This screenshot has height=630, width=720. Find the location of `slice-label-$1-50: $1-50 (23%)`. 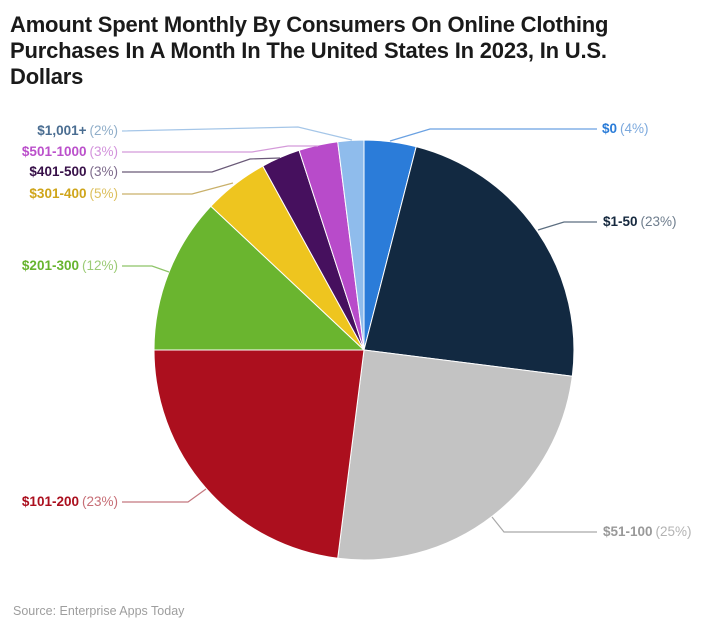

slice-label-$1-50: $1-50 (23%) is located at coordinates (640, 222).